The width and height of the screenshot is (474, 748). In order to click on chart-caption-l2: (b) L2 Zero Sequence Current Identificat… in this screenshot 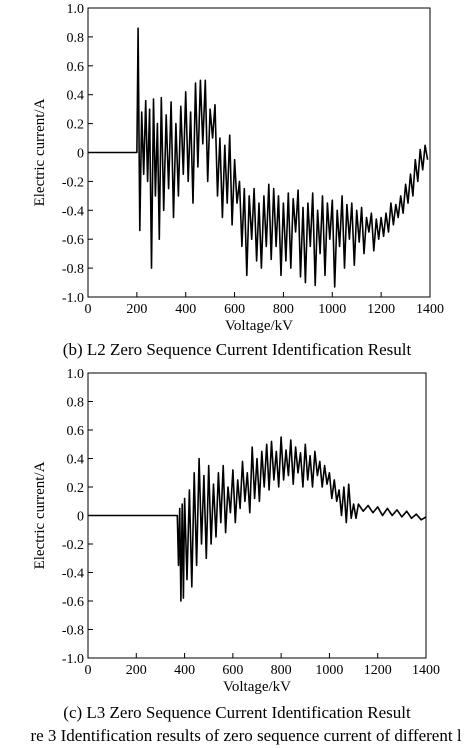, I will do `click(237, 349)`.